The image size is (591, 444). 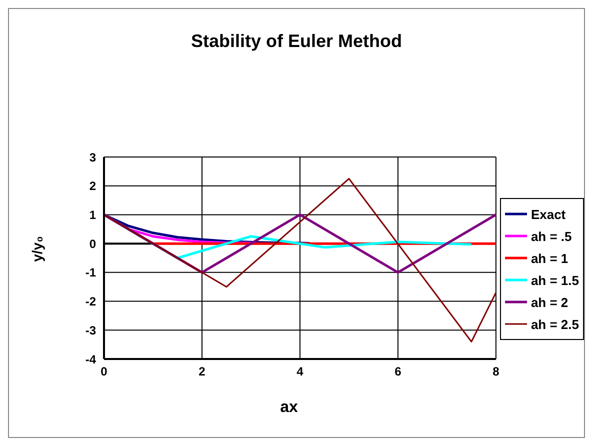 I want to click on y-tick-label: 1, so click(x=92, y=215).